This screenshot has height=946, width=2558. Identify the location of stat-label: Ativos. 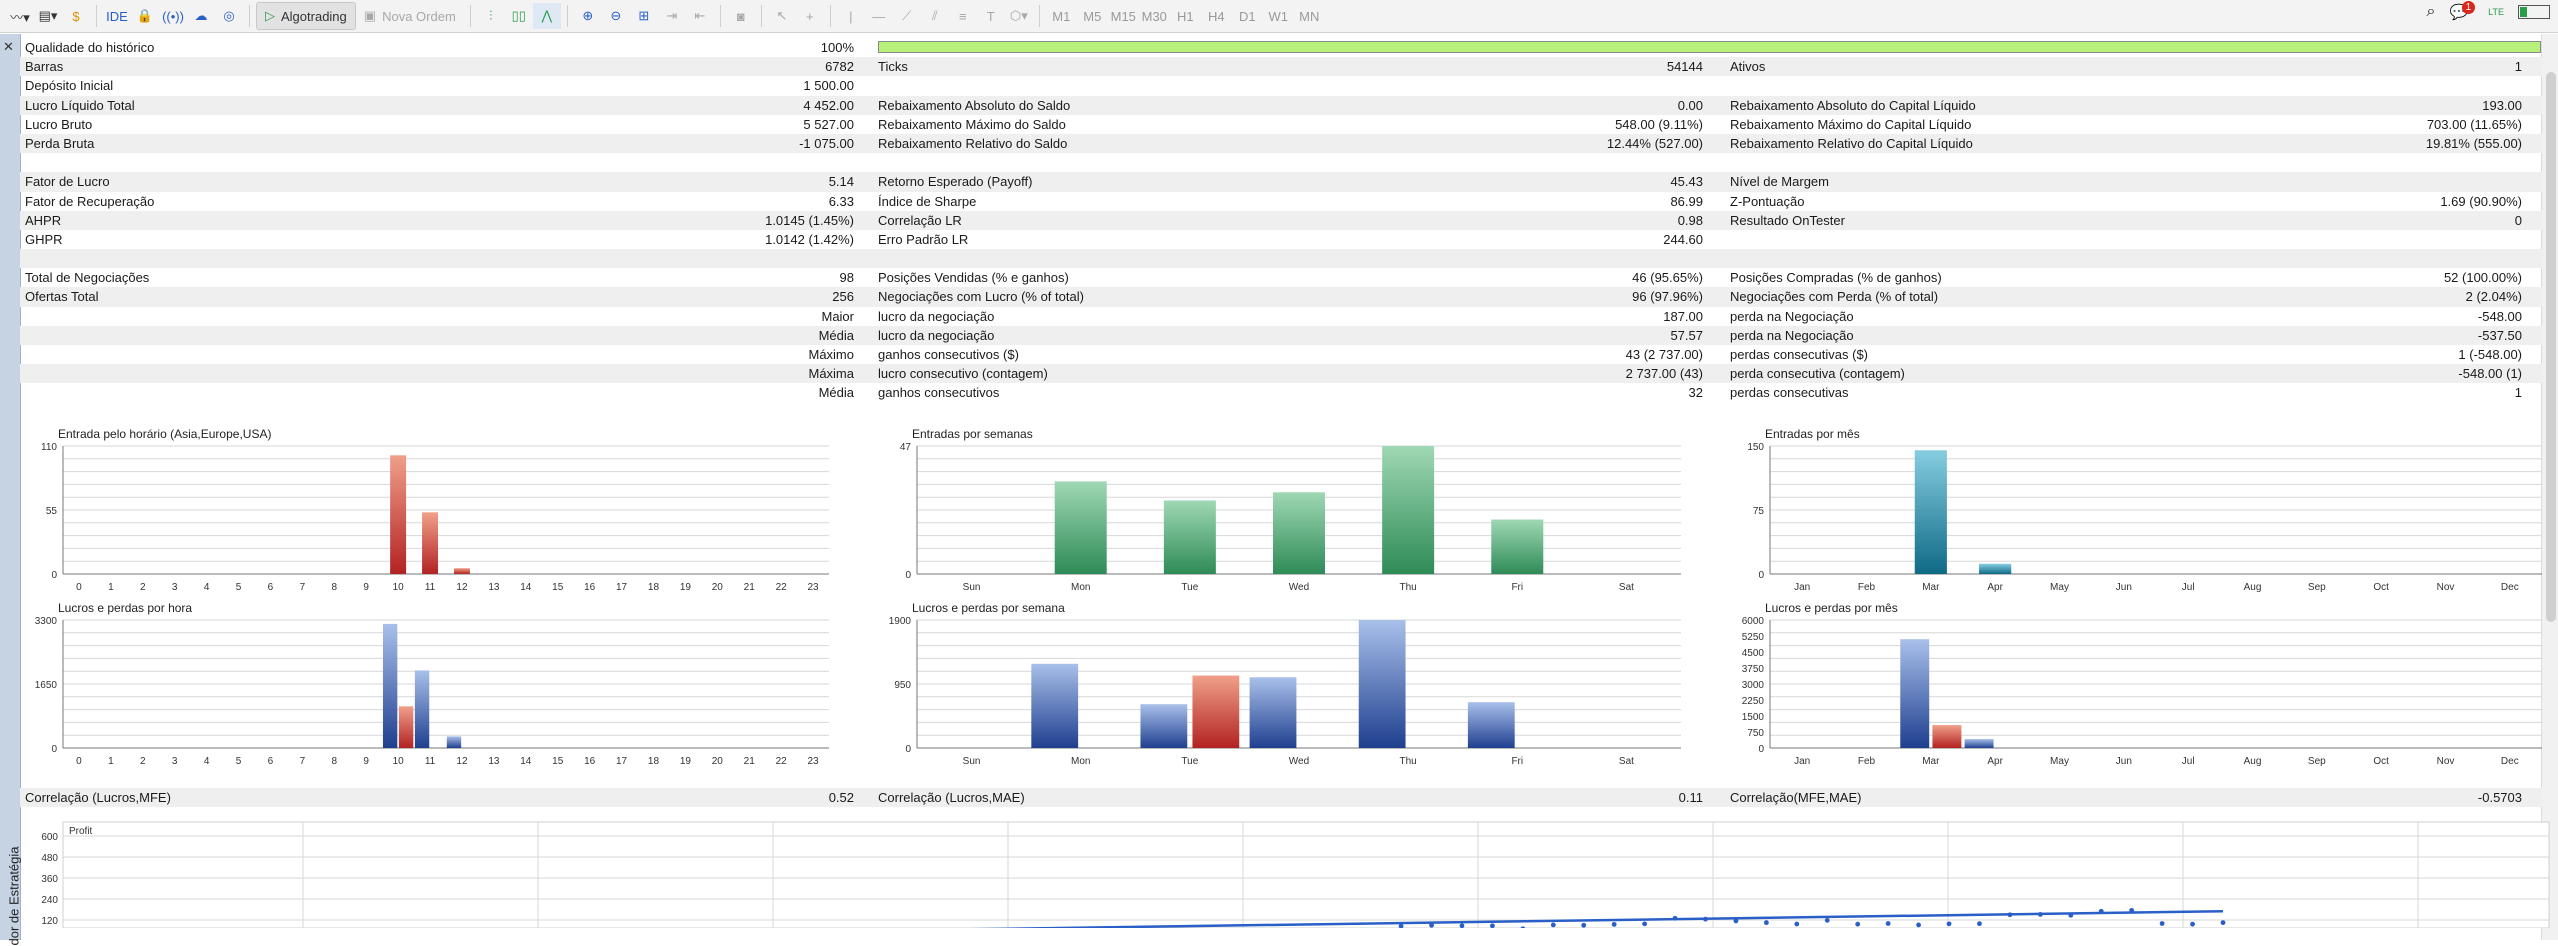
(1748, 67).